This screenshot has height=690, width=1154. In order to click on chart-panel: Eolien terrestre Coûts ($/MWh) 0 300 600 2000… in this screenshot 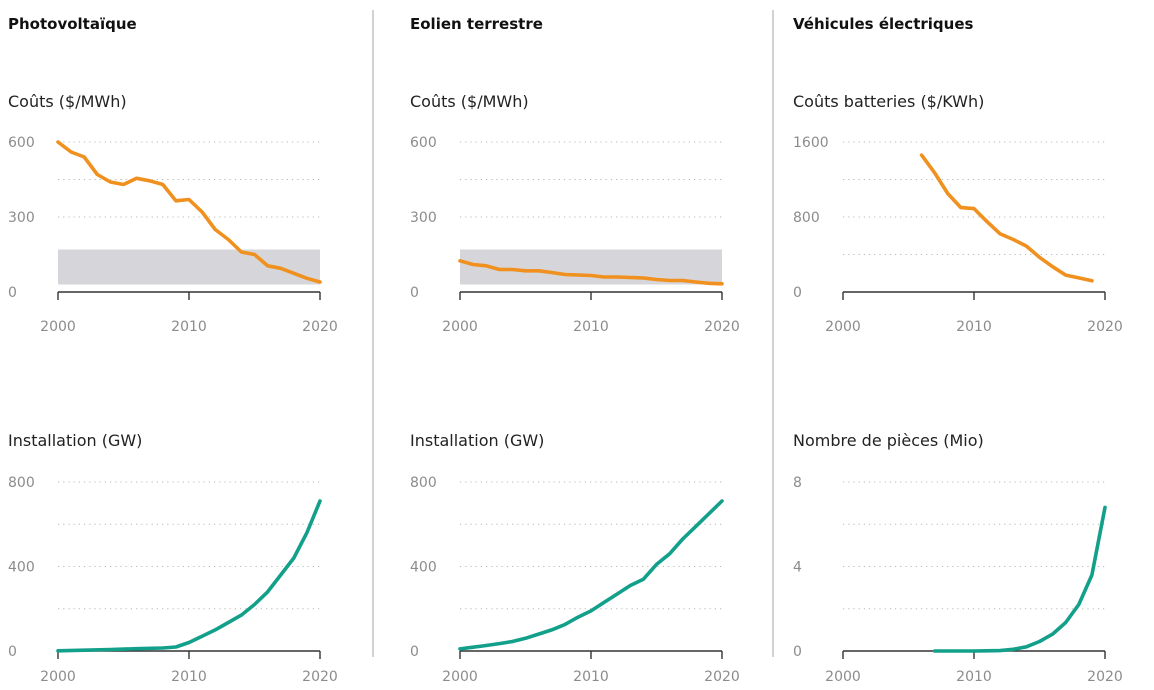, I will do `click(575, 175)`.